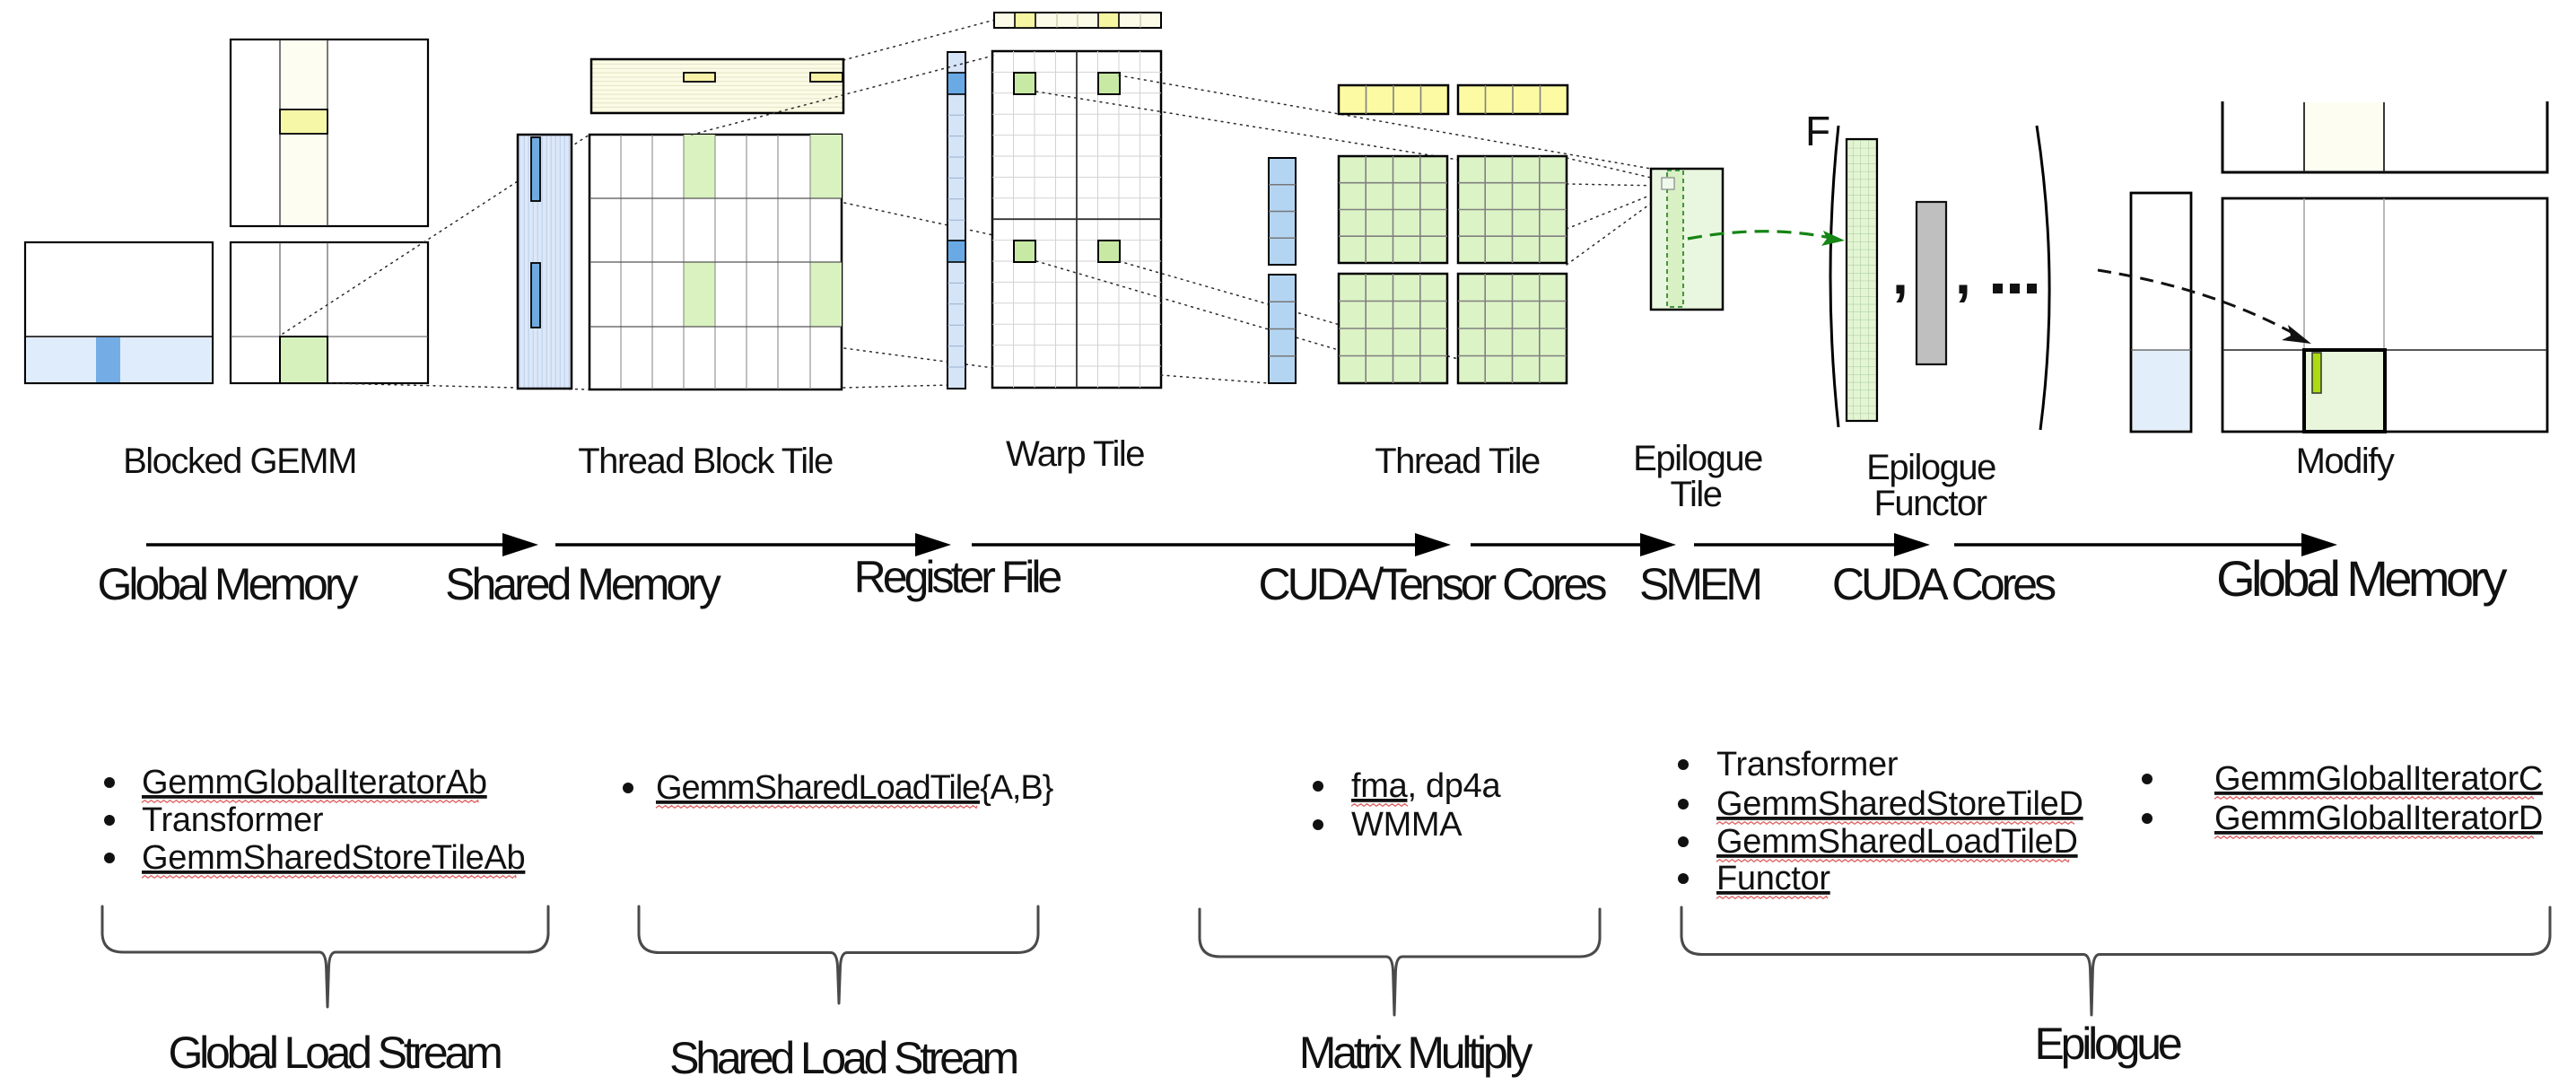 Image resolution: width=2576 pixels, height=1085 pixels. Describe the element at coordinates (334, 1053) in the screenshot. I see `svg-text: Global Load Stream` at that location.